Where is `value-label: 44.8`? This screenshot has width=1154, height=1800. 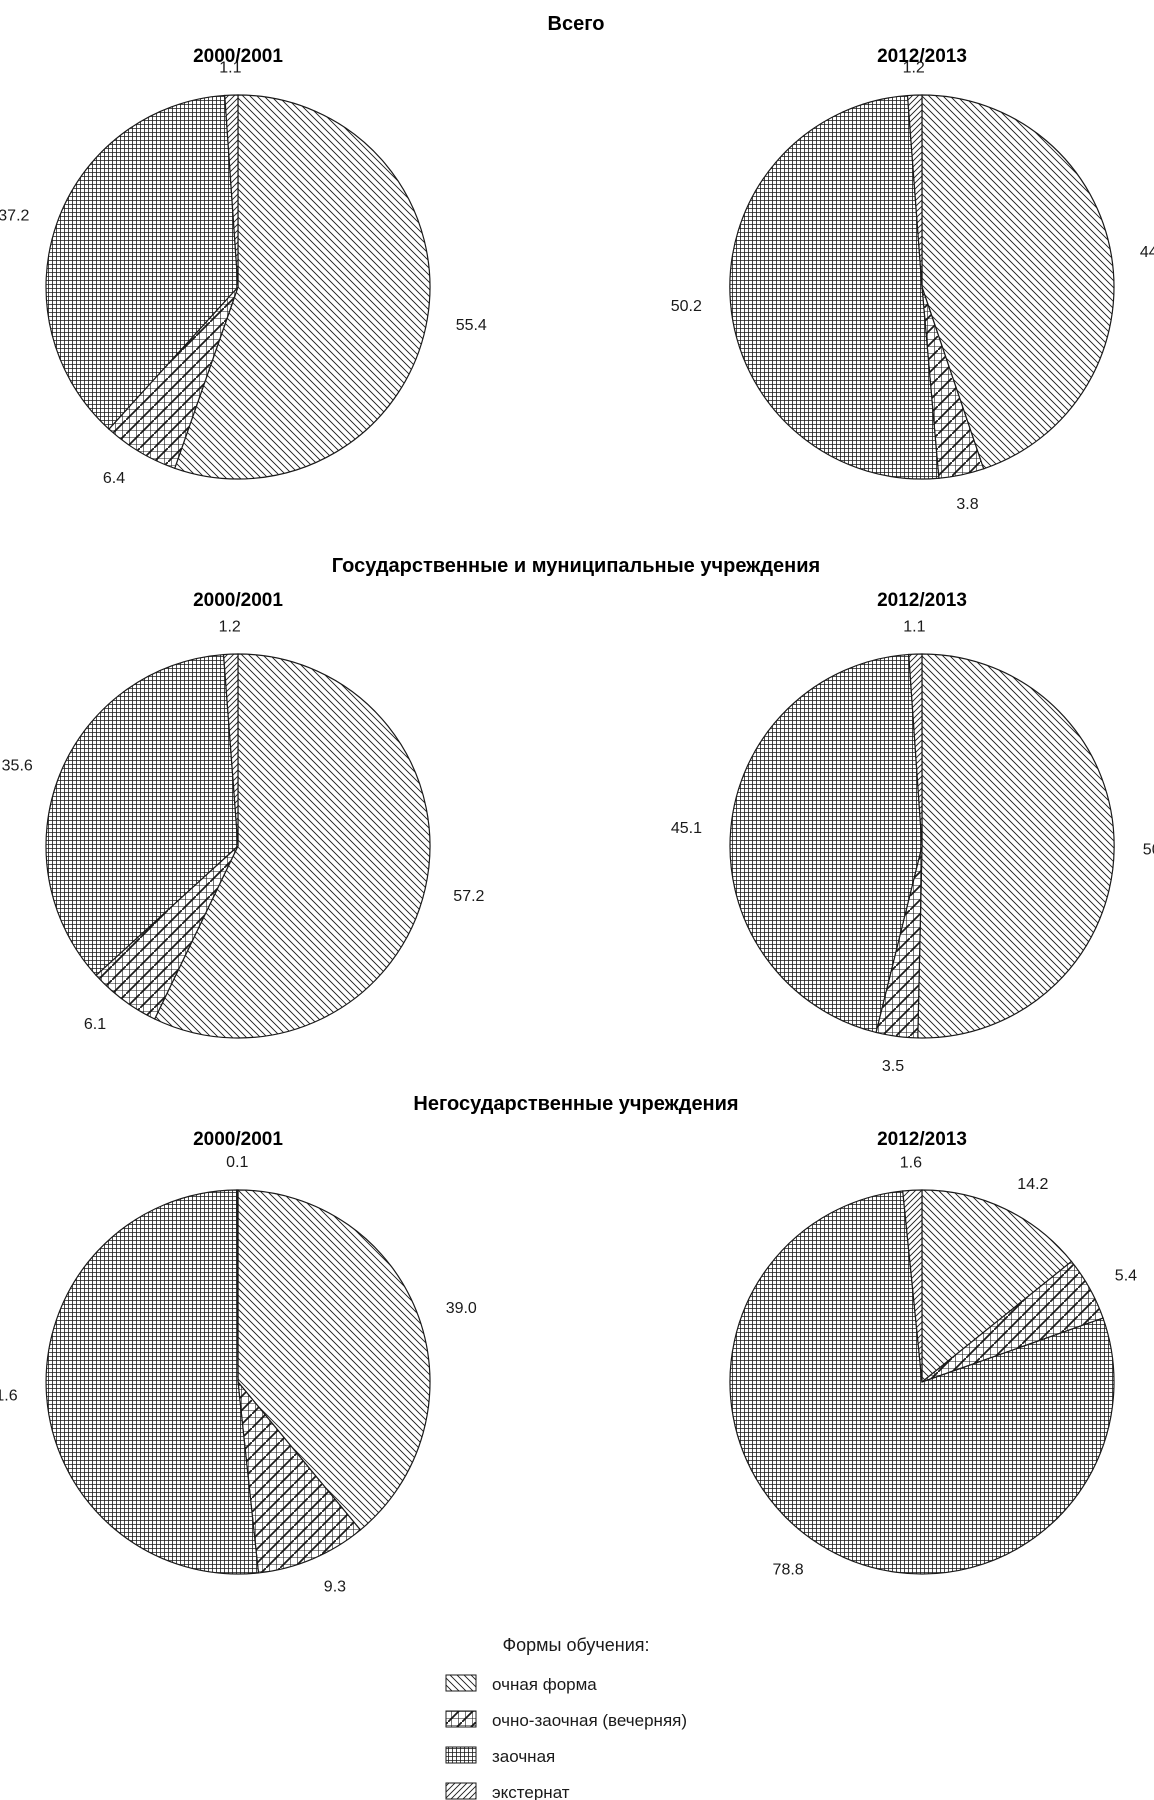 value-label: 44.8 is located at coordinates (1147, 252).